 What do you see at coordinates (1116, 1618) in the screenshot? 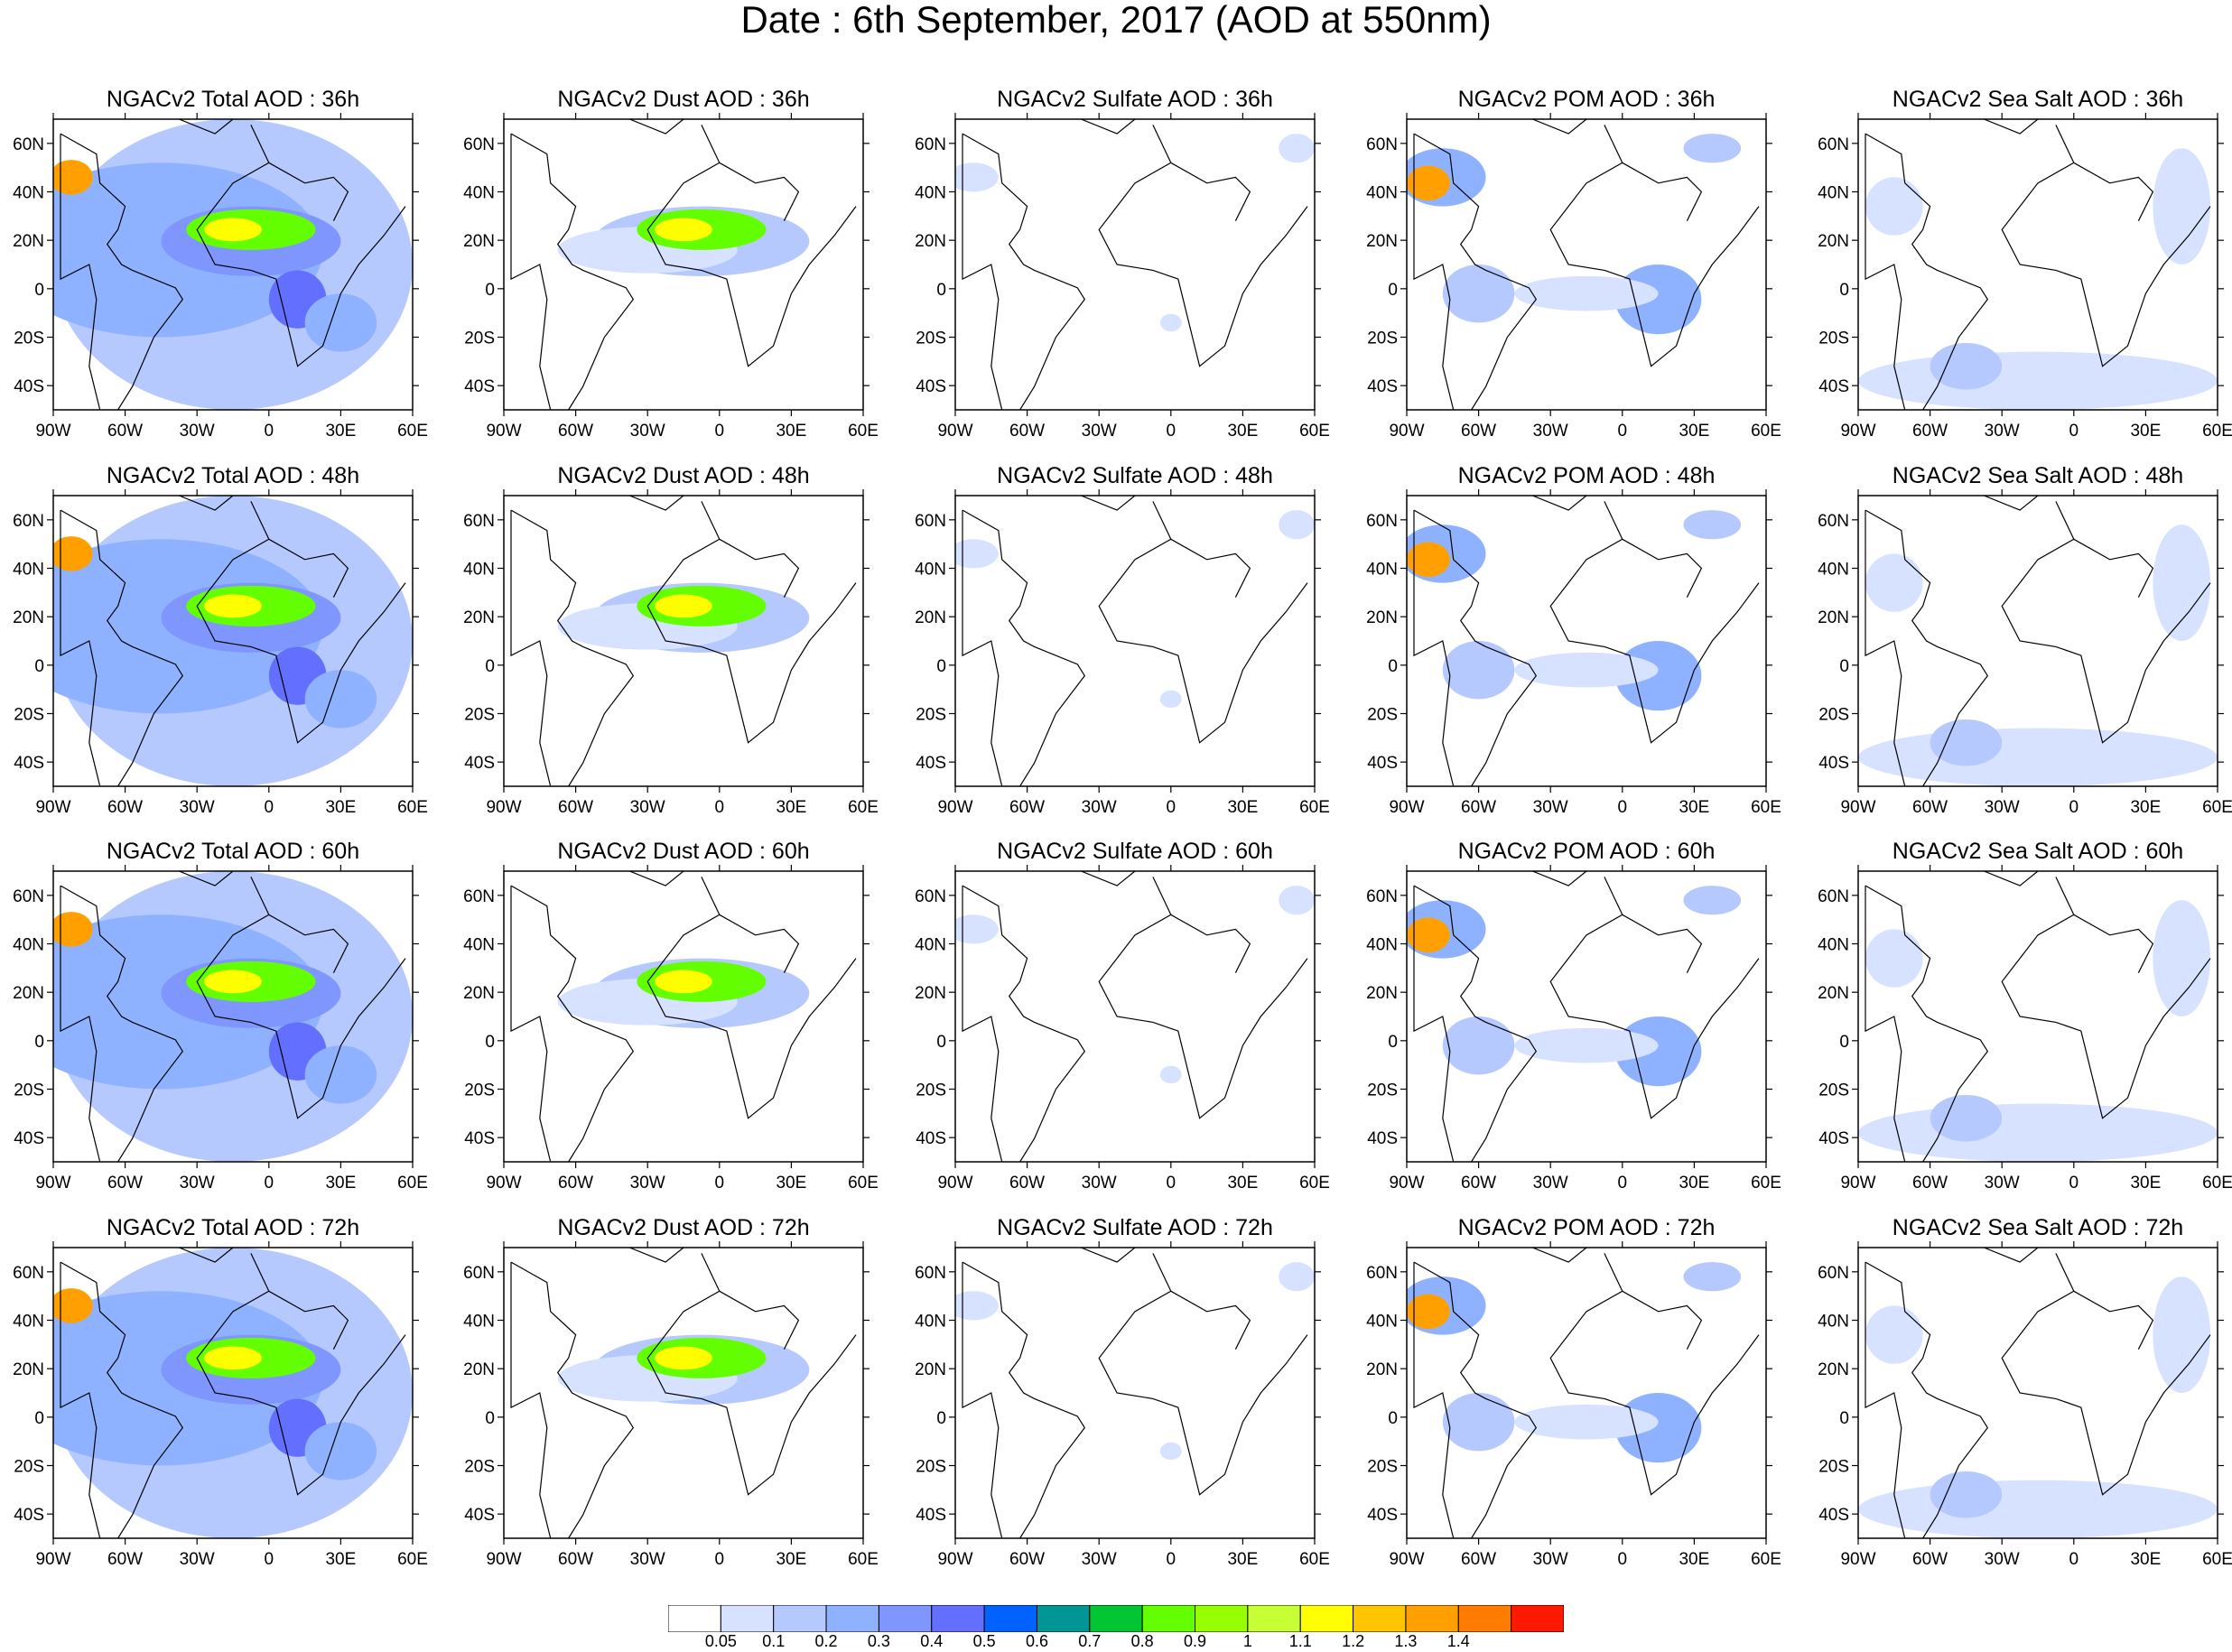
I see `colorbar` at bounding box center [1116, 1618].